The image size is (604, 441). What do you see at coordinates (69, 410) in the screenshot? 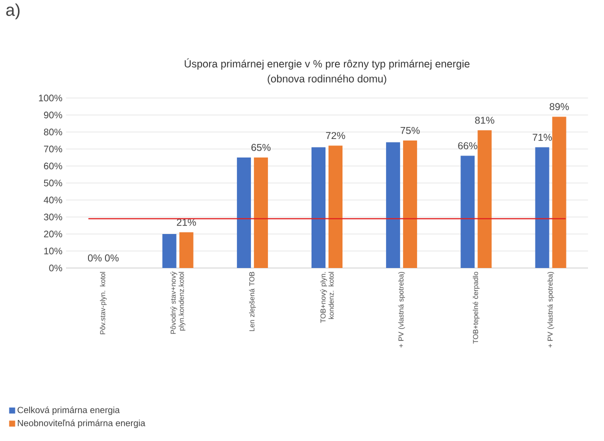
I see `legend-label: Celková primárna energia` at bounding box center [69, 410].